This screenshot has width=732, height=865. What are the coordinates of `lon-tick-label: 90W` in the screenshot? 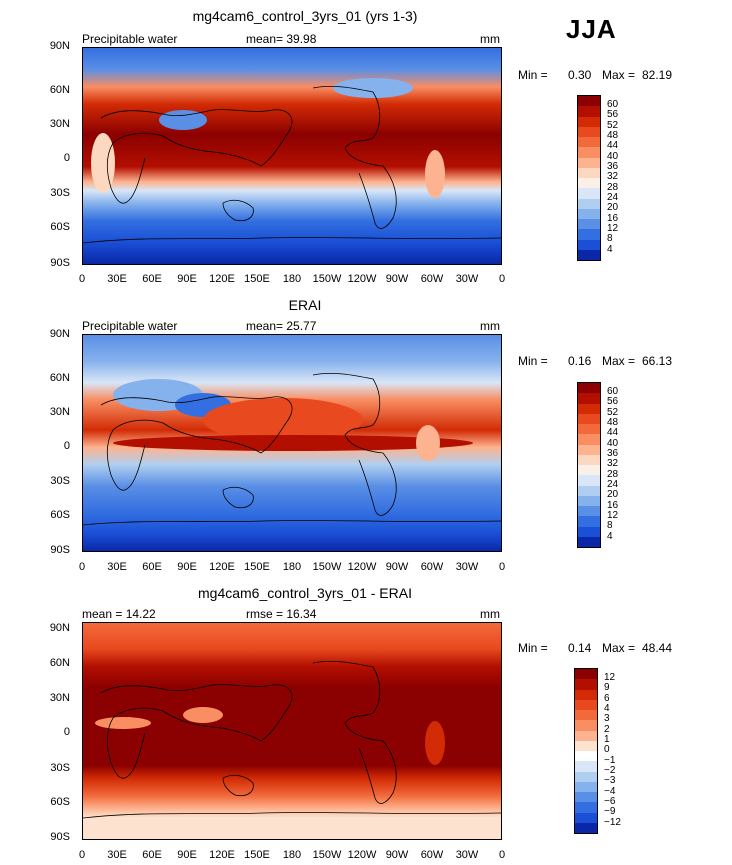 It's located at (397, 567).